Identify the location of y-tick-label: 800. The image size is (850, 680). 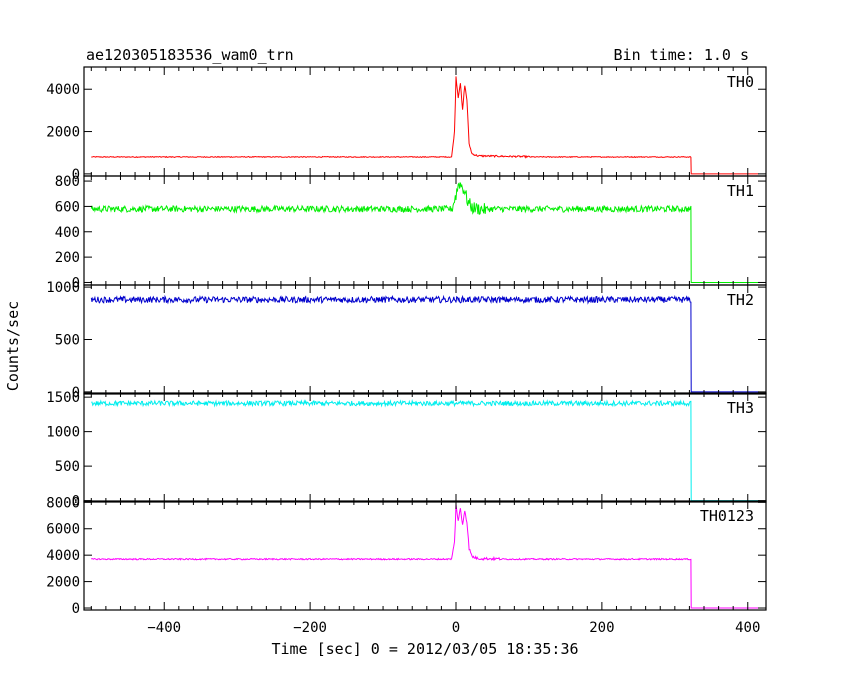
(67, 182).